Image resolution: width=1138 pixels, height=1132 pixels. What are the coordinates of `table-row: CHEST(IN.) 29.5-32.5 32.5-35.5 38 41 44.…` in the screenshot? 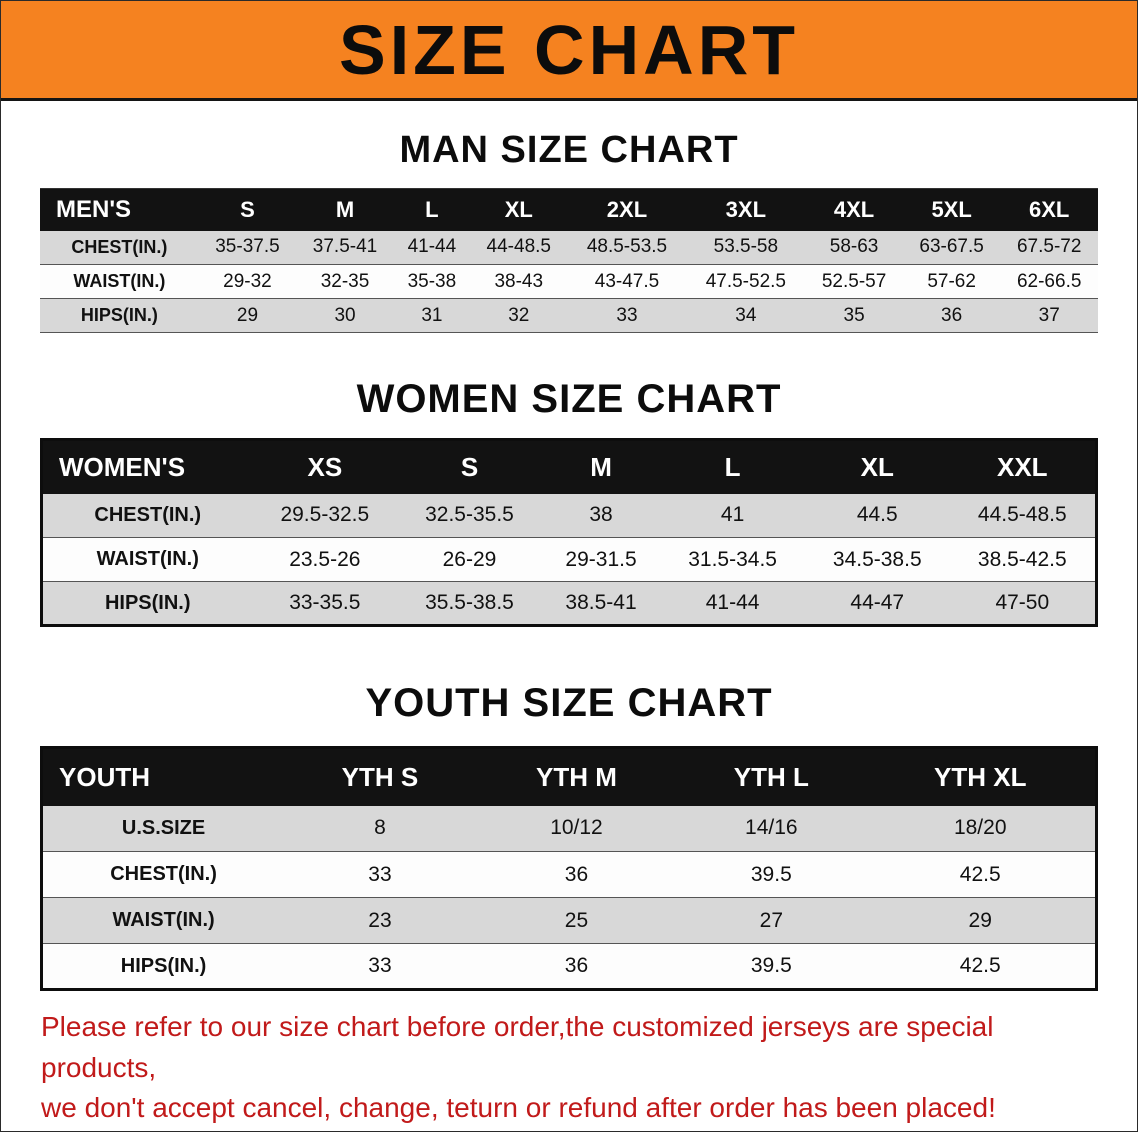 It's located at (569, 515).